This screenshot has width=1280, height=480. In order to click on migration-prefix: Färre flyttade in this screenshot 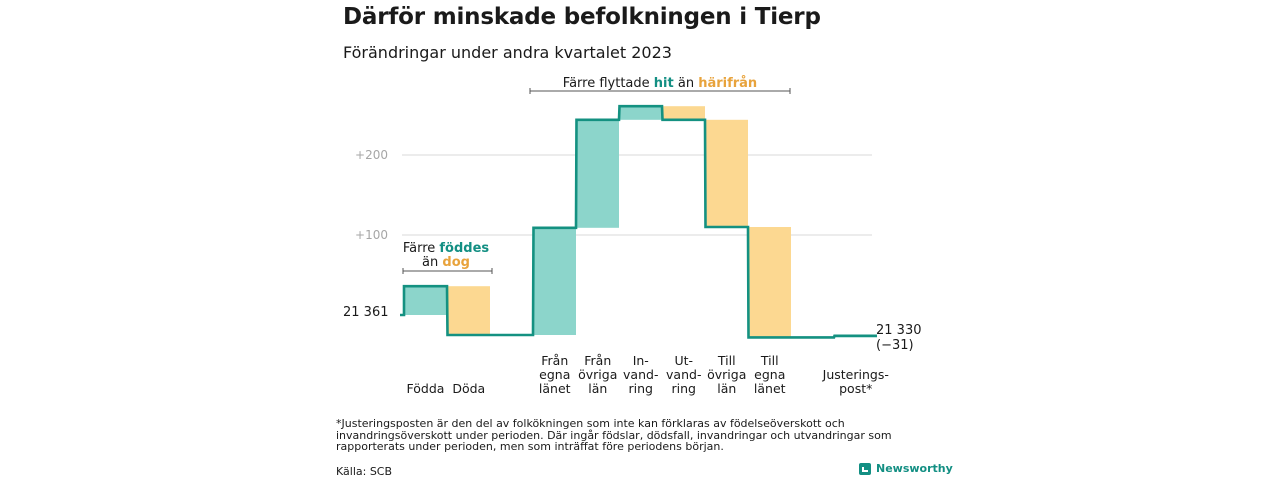, I will do `click(608, 83)`.